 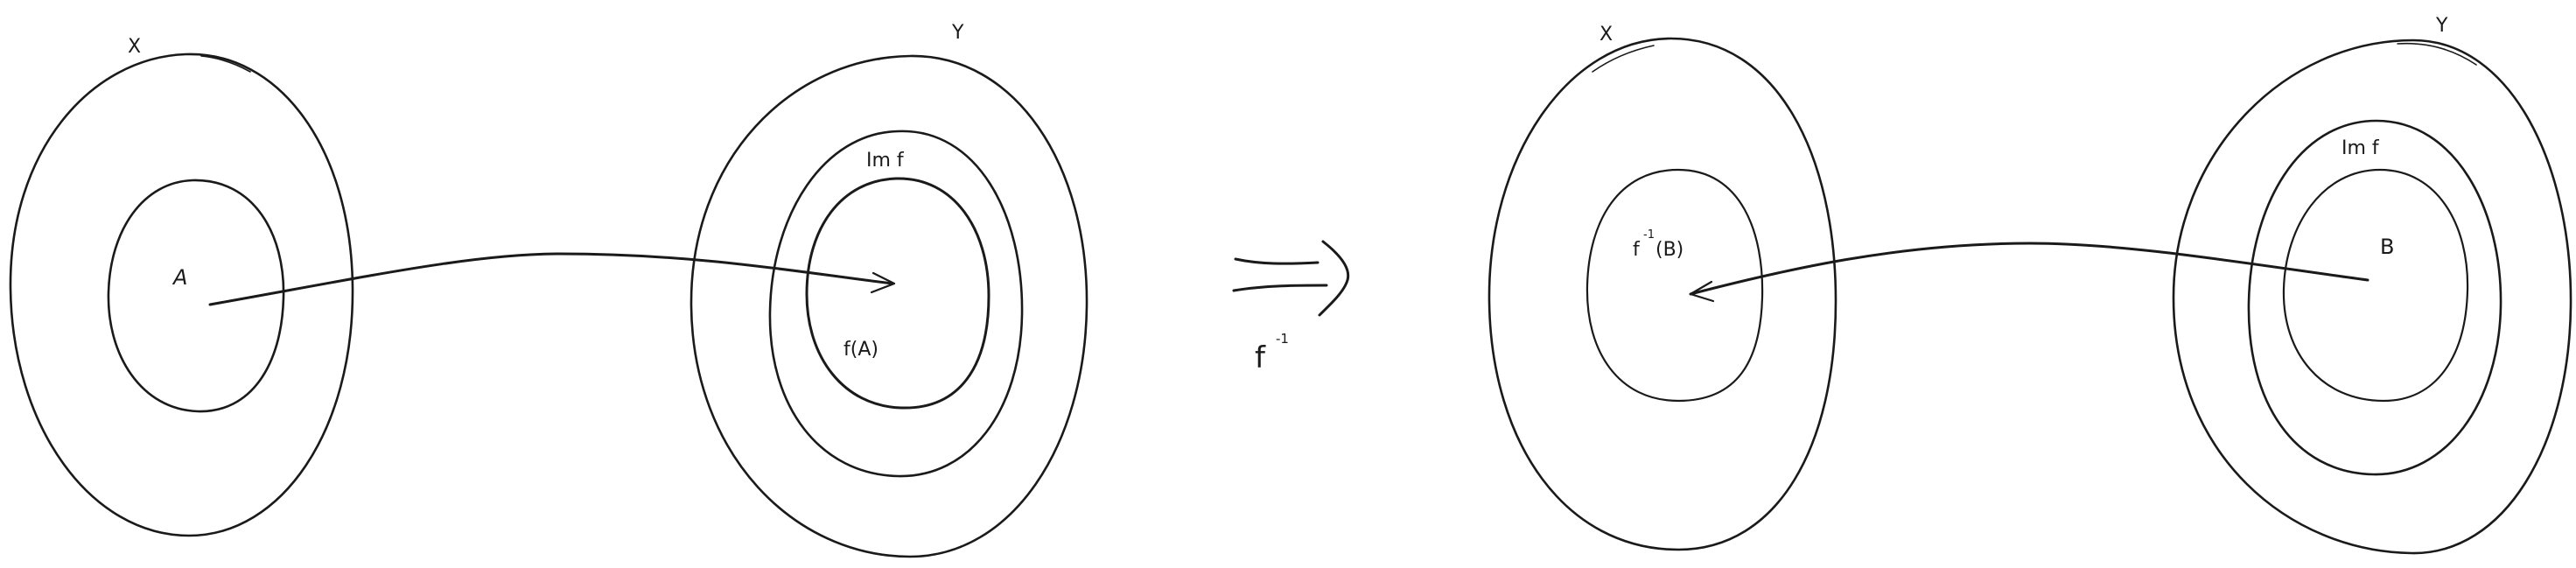 I want to click on right-set-y-overstroke, so click(x=2437, y=54).